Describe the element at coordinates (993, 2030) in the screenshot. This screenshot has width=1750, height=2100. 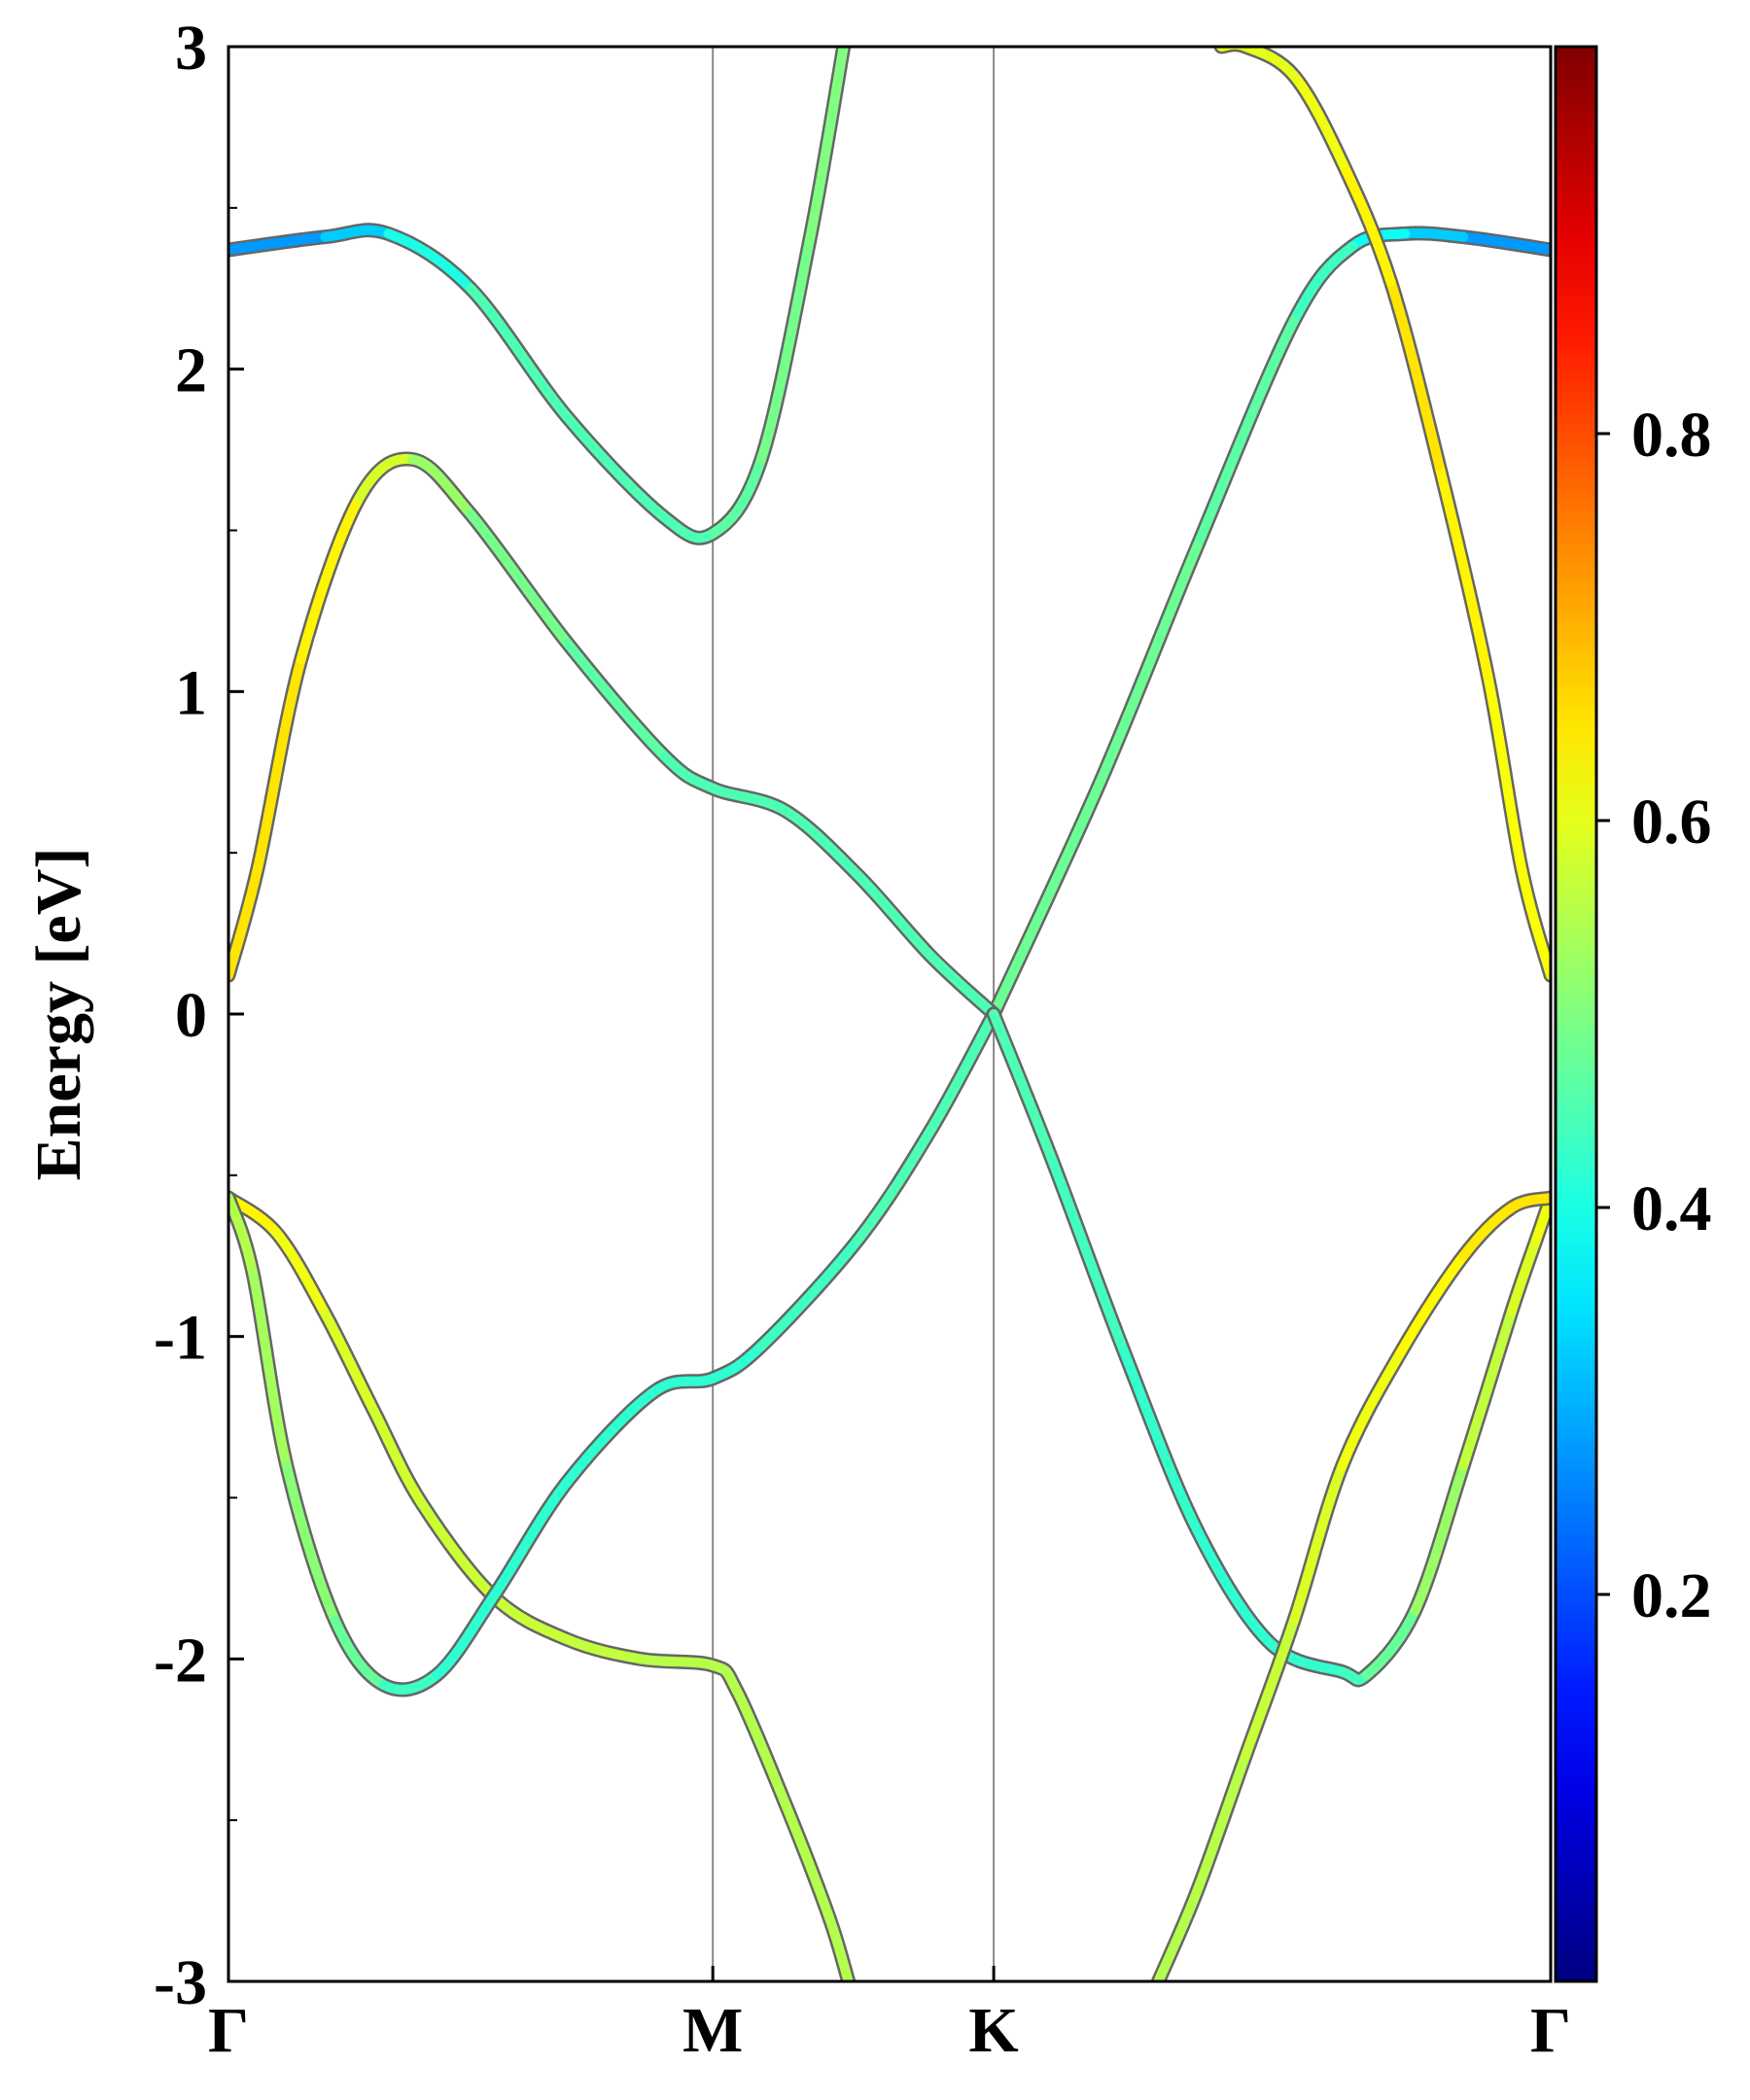
I see `x-tick-label: K` at that location.